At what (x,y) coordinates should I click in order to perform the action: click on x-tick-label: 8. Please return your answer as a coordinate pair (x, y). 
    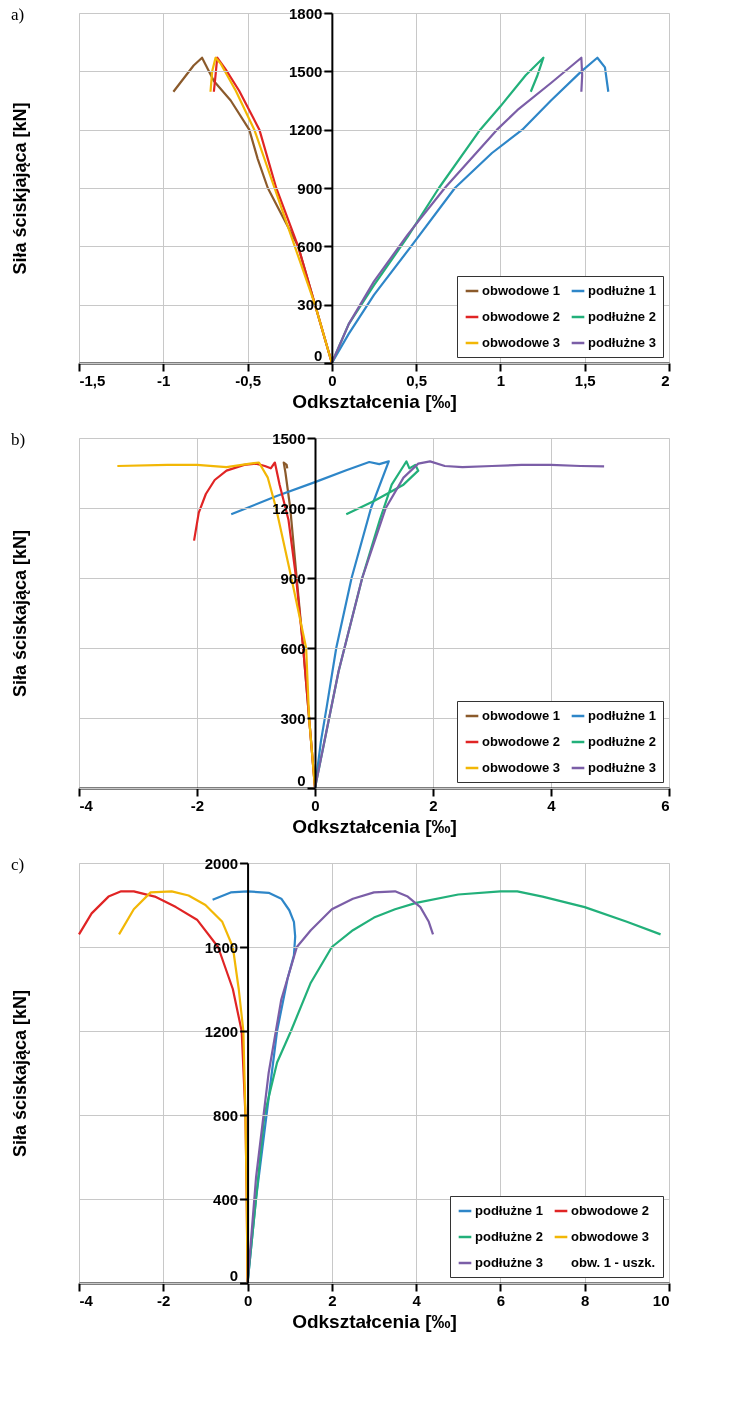
    Looking at the image, I should click on (585, 1300).